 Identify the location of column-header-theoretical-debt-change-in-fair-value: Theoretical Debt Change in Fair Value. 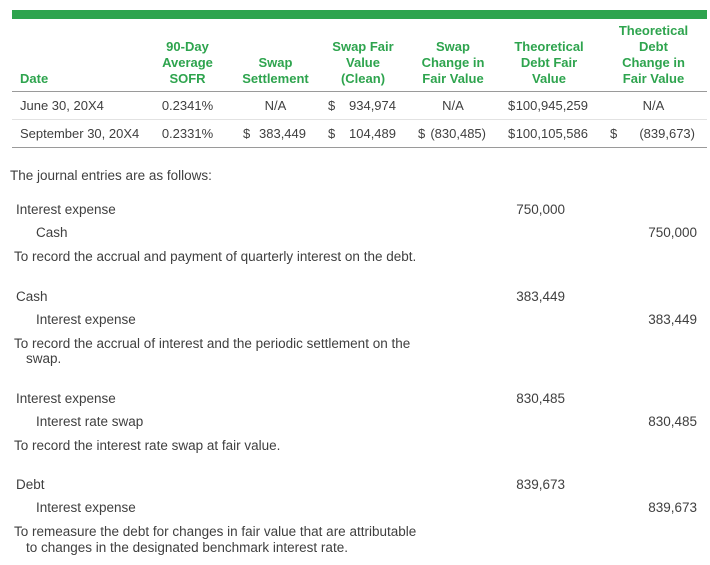
(653, 55).